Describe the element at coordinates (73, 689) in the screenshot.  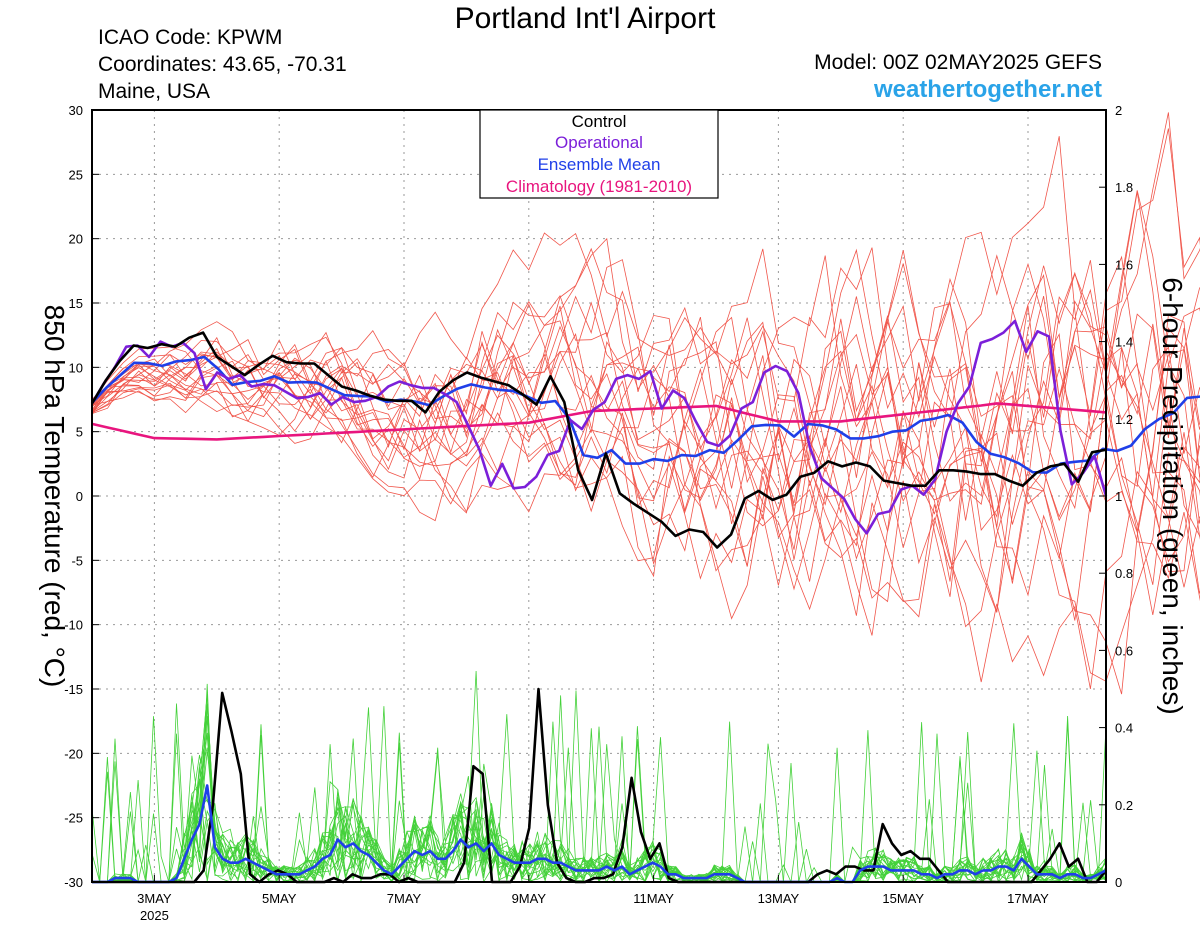
I see `y-tick-label: -15` at that location.